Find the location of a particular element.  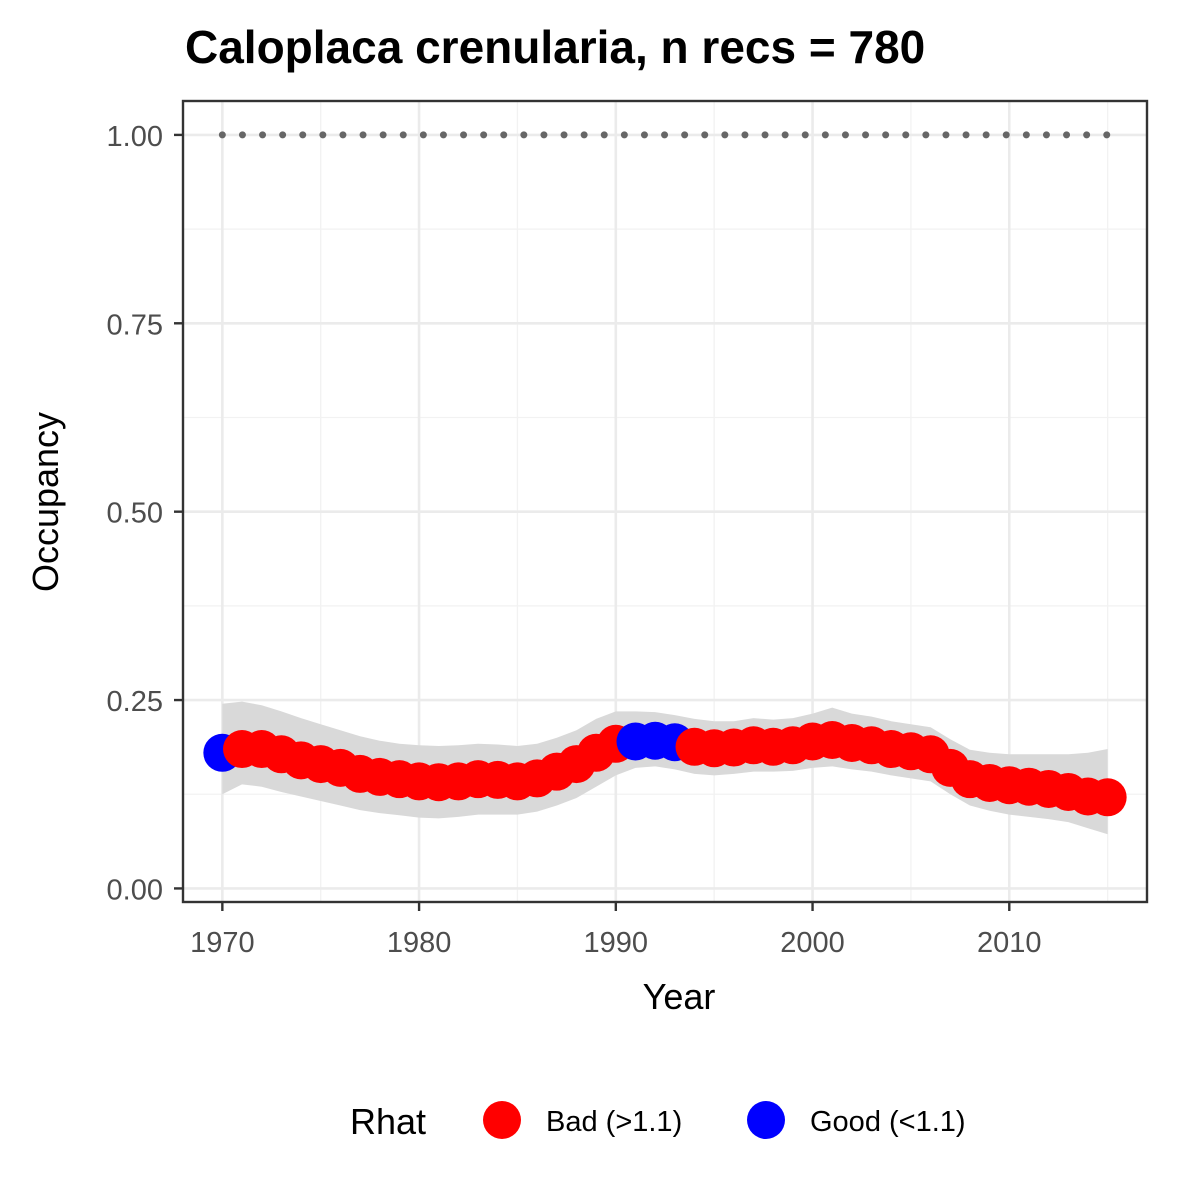

legend-label-bad: Bad (>1.1) is located at coordinates (614, 1122).